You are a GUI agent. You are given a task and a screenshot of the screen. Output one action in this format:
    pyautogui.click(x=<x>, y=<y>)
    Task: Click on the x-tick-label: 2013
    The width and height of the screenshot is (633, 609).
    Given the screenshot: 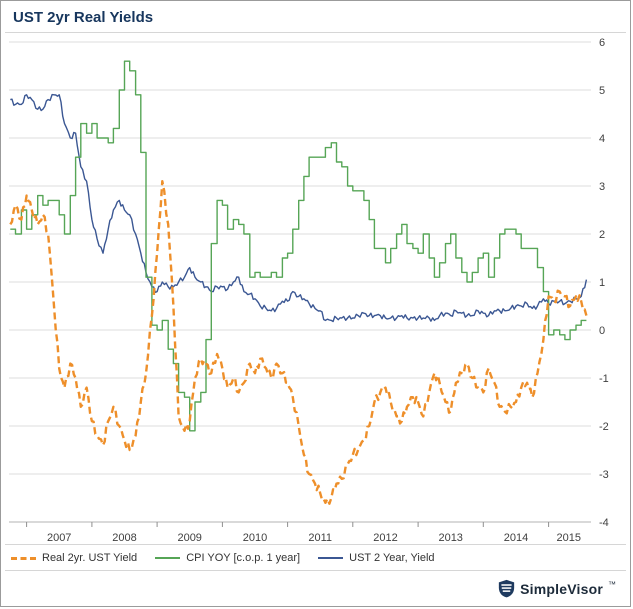 What is the action you would take?
    pyautogui.click(x=450, y=538)
    